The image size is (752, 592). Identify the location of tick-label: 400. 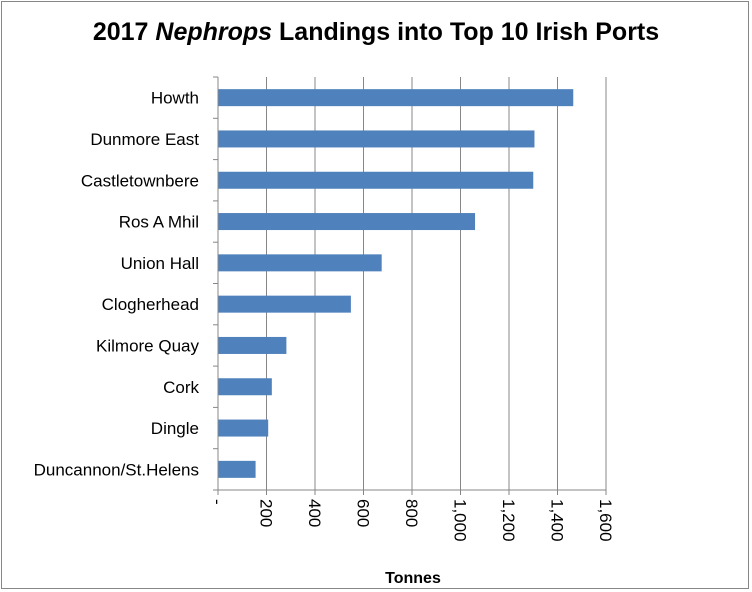
(314, 513).